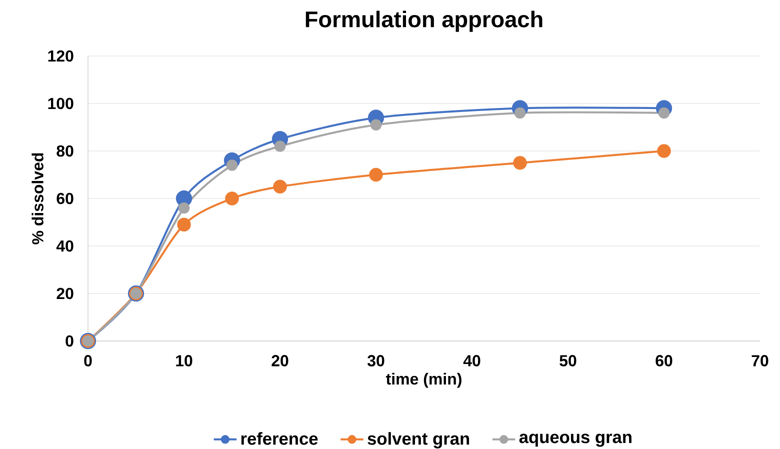 This screenshot has width=780, height=449. What do you see at coordinates (760, 360) in the screenshot?
I see `x-tick-label: 70` at bounding box center [760, 360].